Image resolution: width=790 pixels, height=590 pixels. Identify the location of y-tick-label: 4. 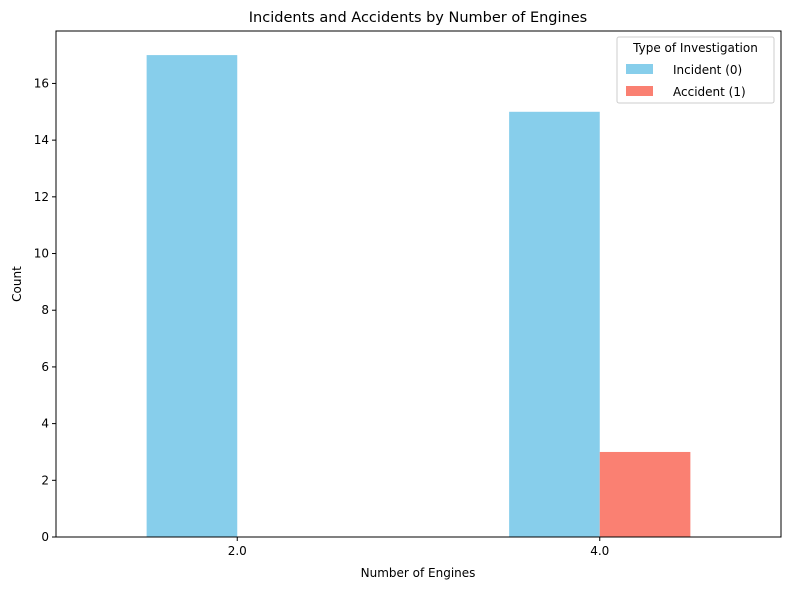
(45, 424).